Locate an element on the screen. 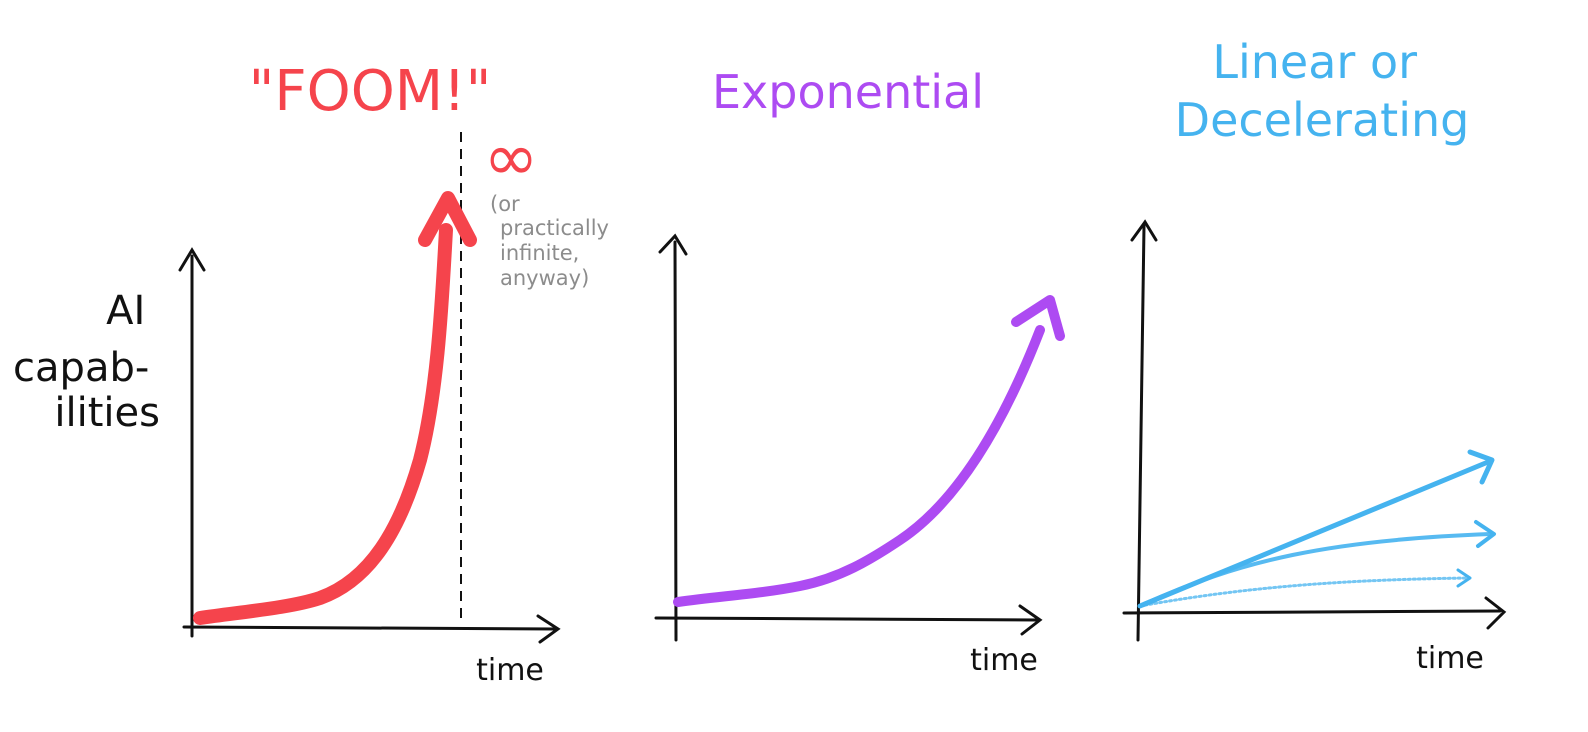 The height and width of the screenshot is (732, 1588). foom-y-axis-arrowhead is located at coordinates (192, 259).